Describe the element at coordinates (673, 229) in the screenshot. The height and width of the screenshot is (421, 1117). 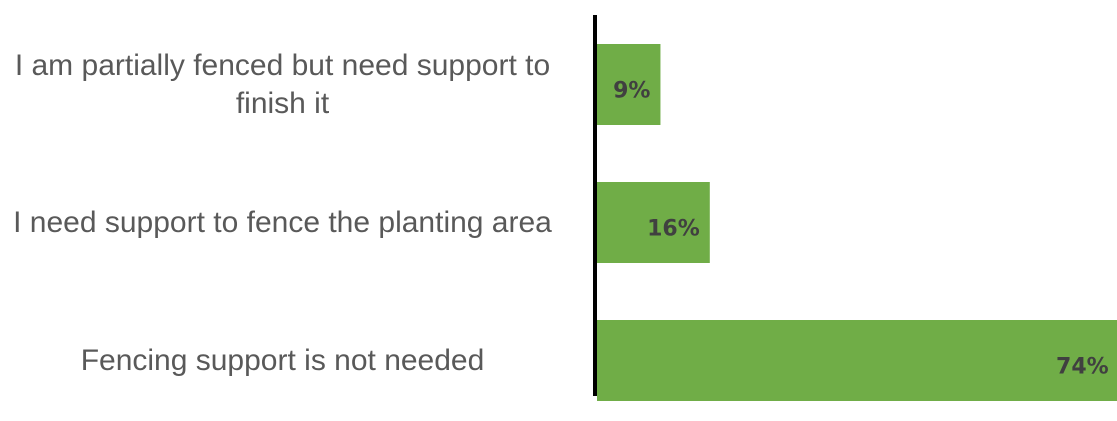
I see `value-label: 16%` at that location.